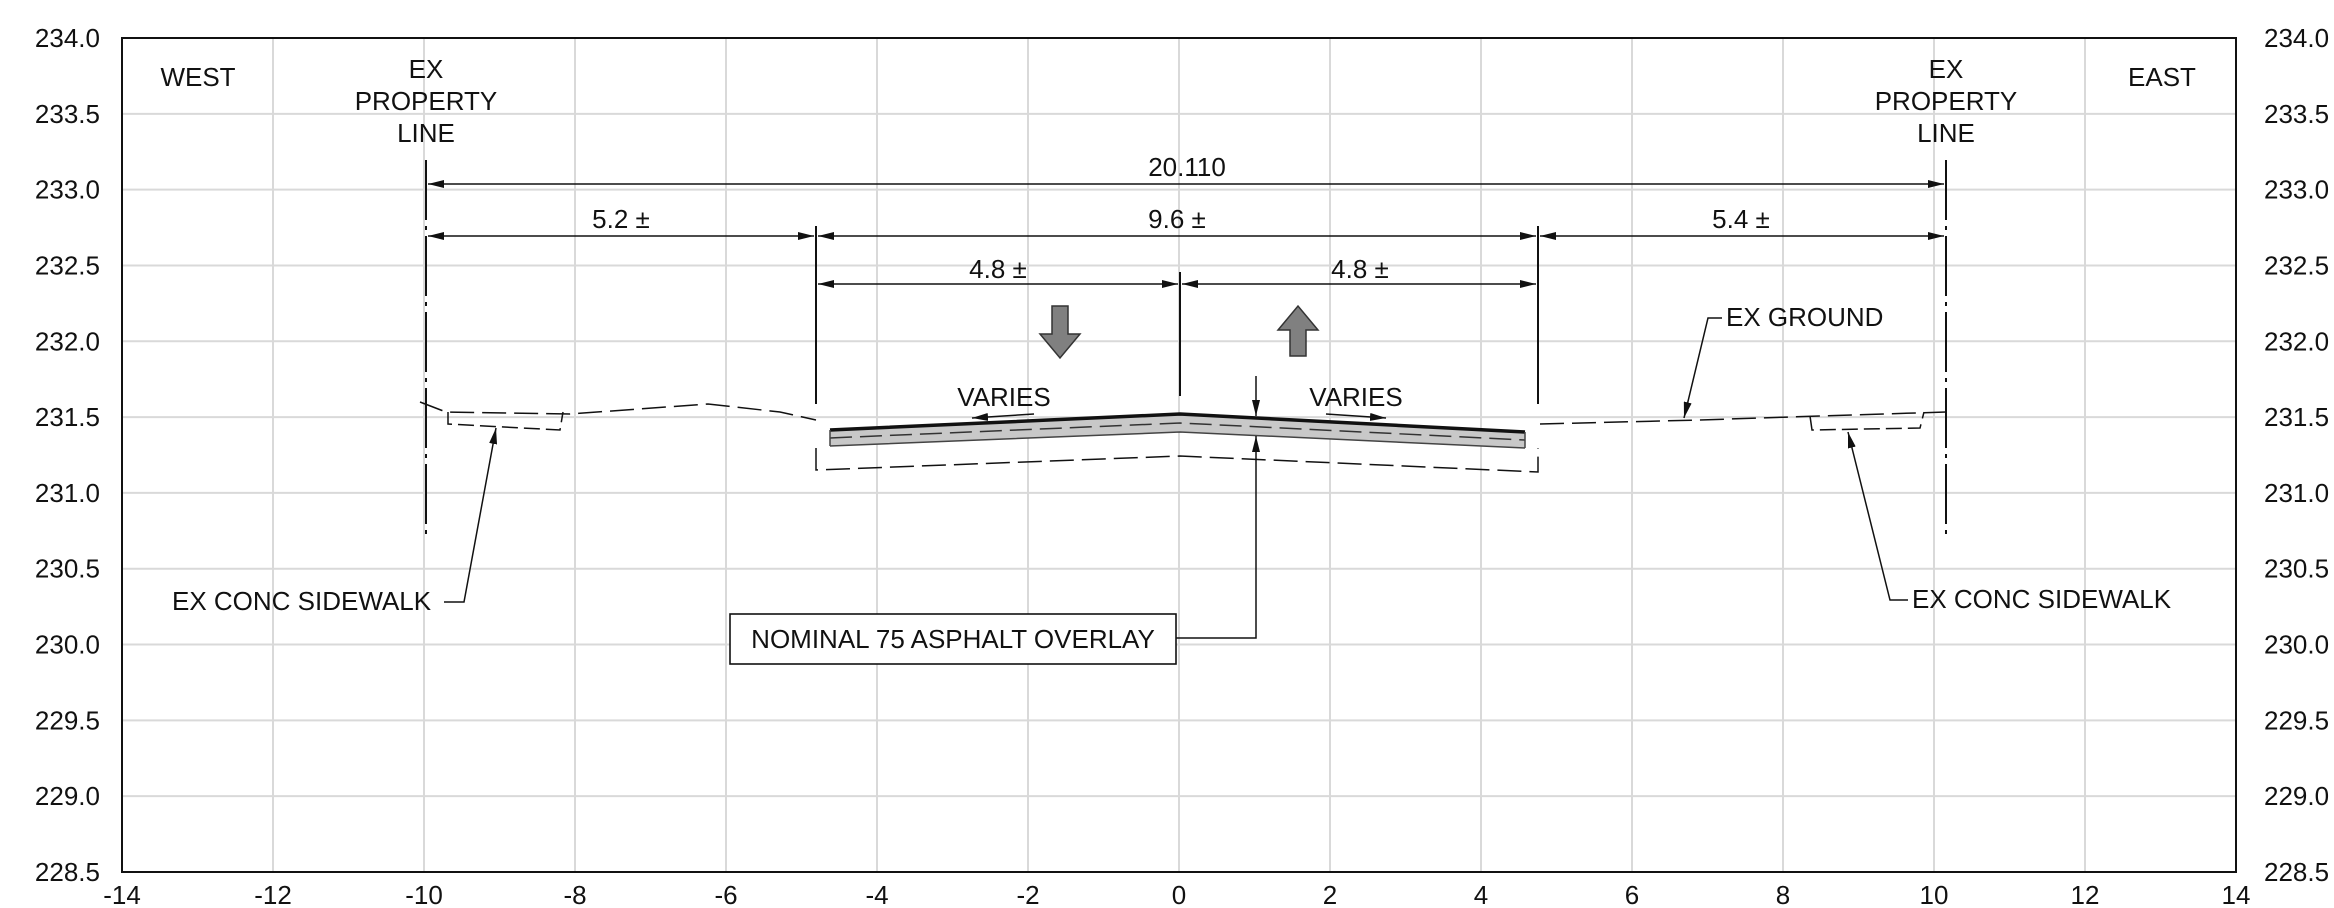 The image size is (2334, 908). I want to click on existing-pavement-box, so click(1177, 460).